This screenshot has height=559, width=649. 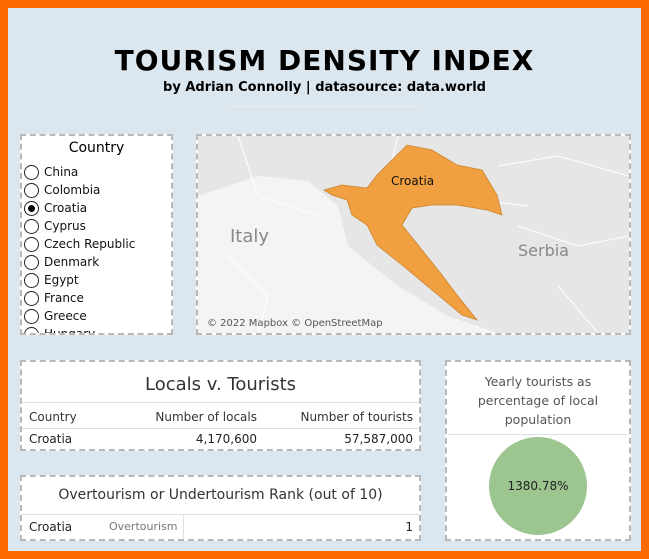 I want to click on radio-option: France, so click(x=94, y=299).